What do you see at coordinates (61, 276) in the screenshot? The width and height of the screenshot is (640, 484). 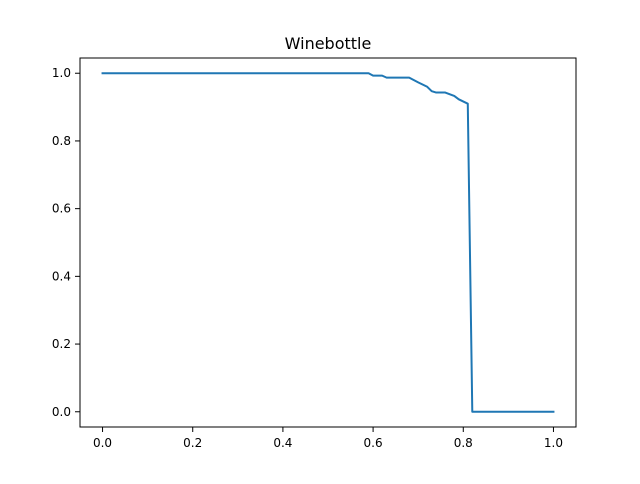 I see `y-tick-label-2: 0.4` at bounding box center [61, 276].